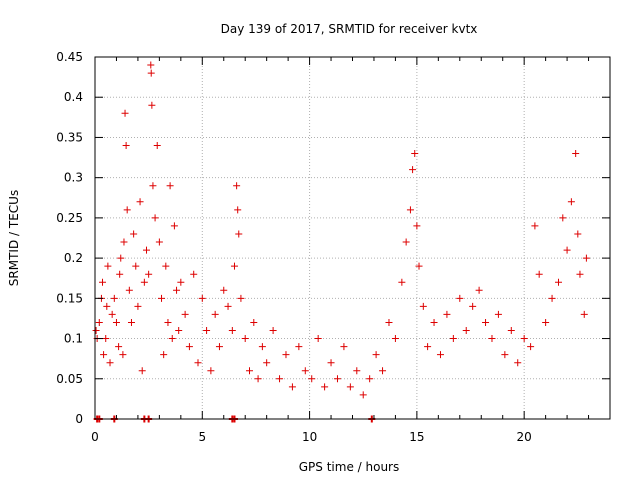 This screenshot has height=480, width=640. I want to click on y-tick-label: 0.05, so click(69, 379).